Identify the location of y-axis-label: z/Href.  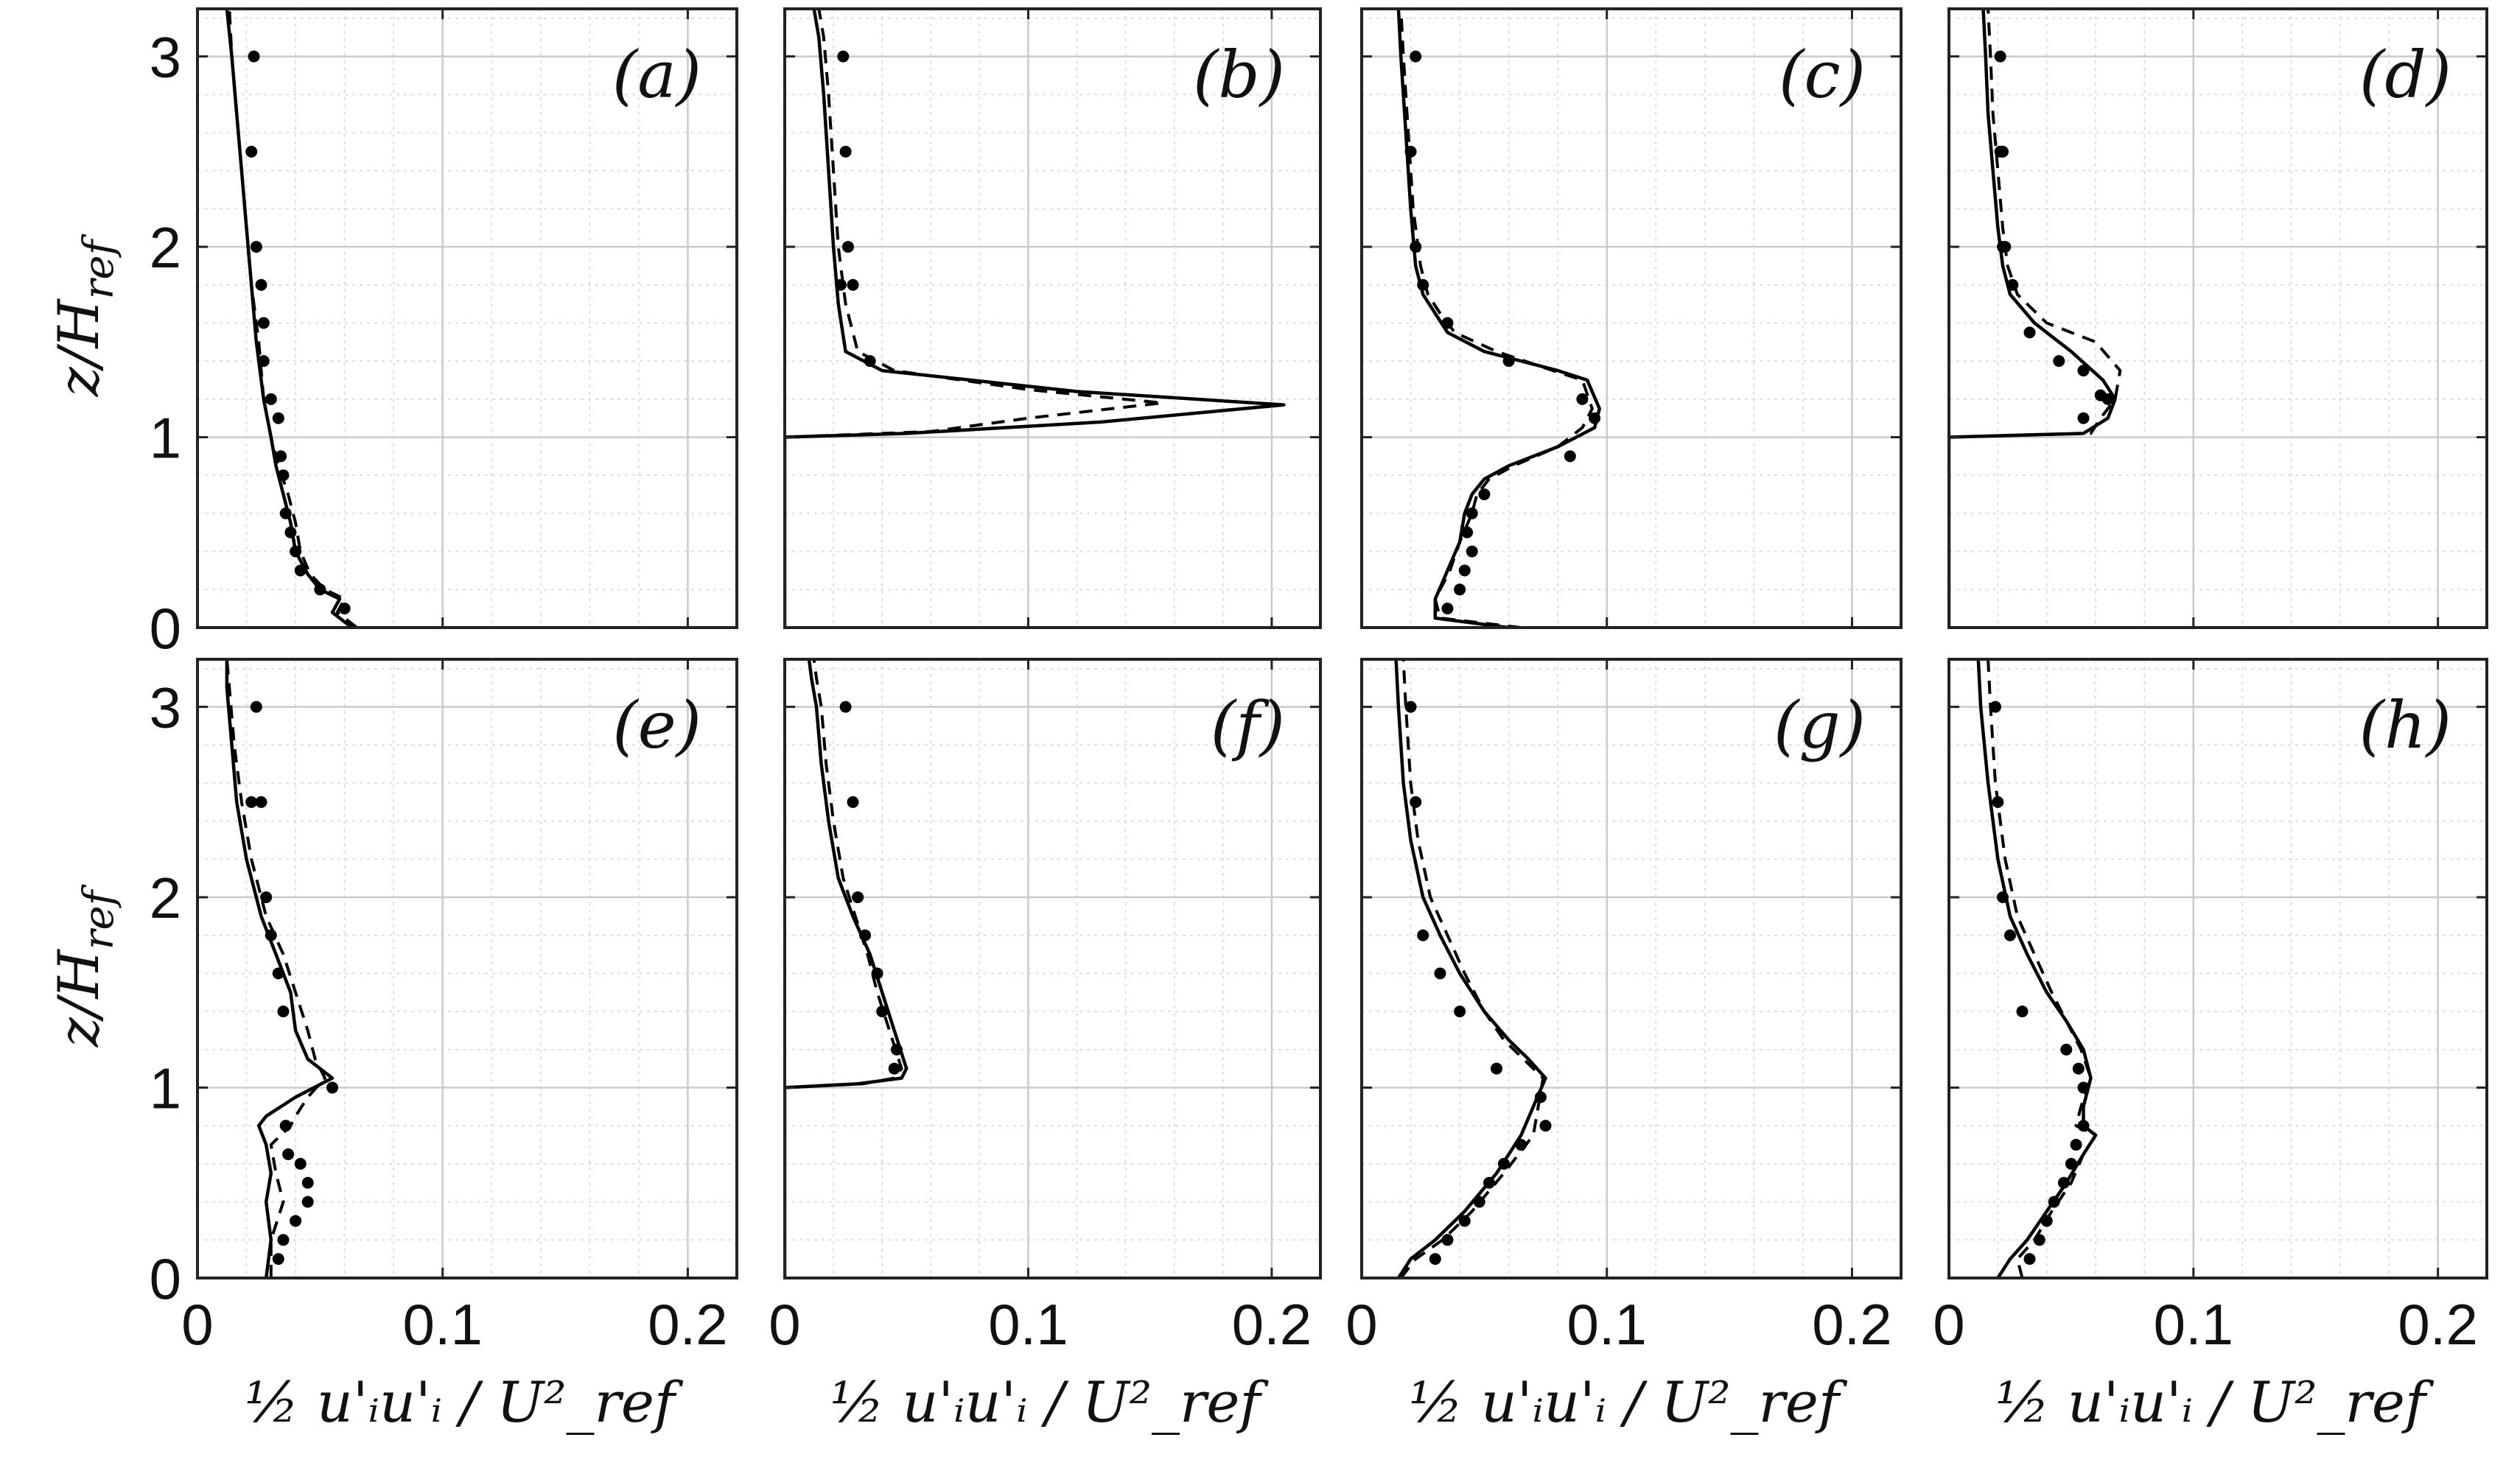
(84, 315).